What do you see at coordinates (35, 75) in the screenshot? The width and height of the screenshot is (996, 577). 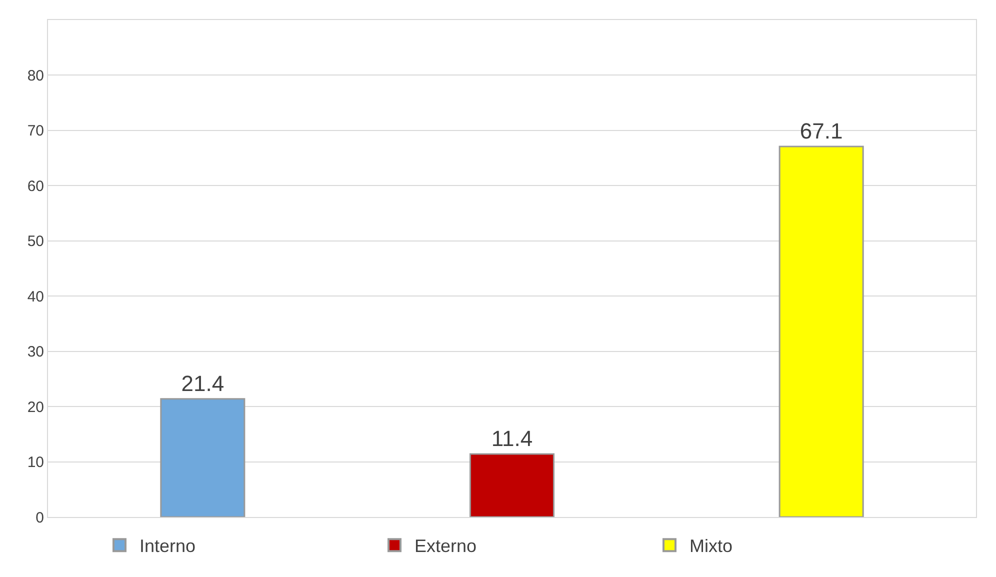 I see `y-tick-label: 80` at bounding box center [35, 75].